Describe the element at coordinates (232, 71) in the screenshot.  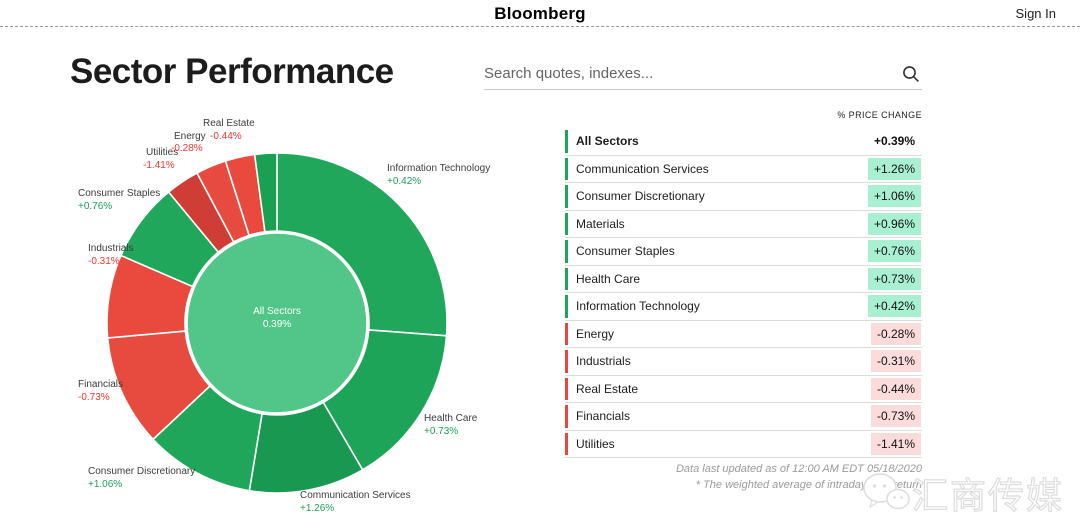
I see `page-title: Sector Performance` at that location.